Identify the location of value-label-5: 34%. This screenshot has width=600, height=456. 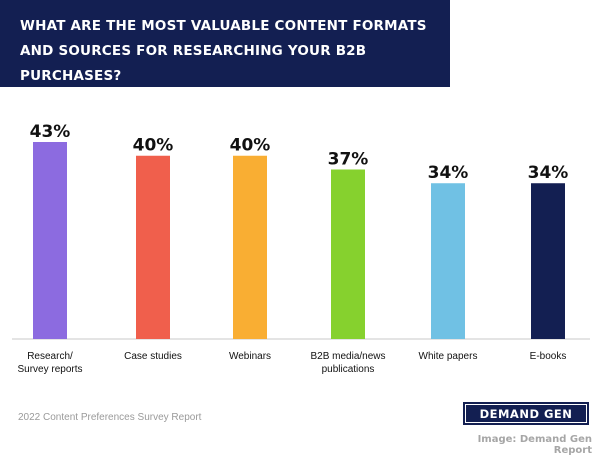
(548, 173).